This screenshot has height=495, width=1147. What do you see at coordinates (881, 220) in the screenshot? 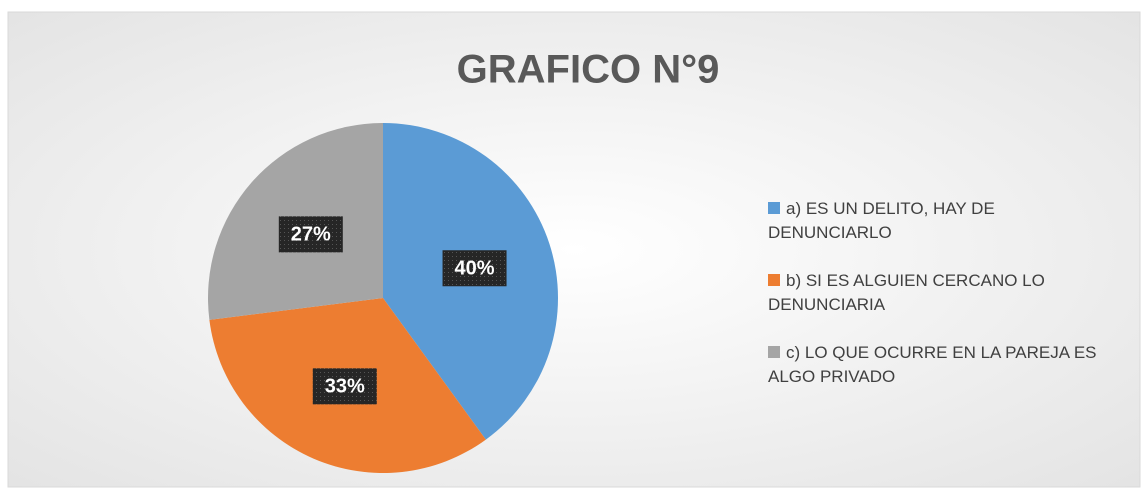
I see `legend-label: a) ES UN DELITO, HAY DE DENUNCIARLO` at bounding box center [881, 220].